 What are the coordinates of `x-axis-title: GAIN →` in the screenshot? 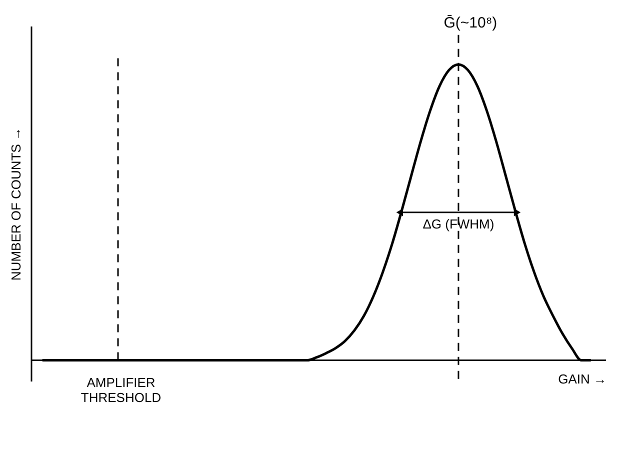 It's located at (582, 379).